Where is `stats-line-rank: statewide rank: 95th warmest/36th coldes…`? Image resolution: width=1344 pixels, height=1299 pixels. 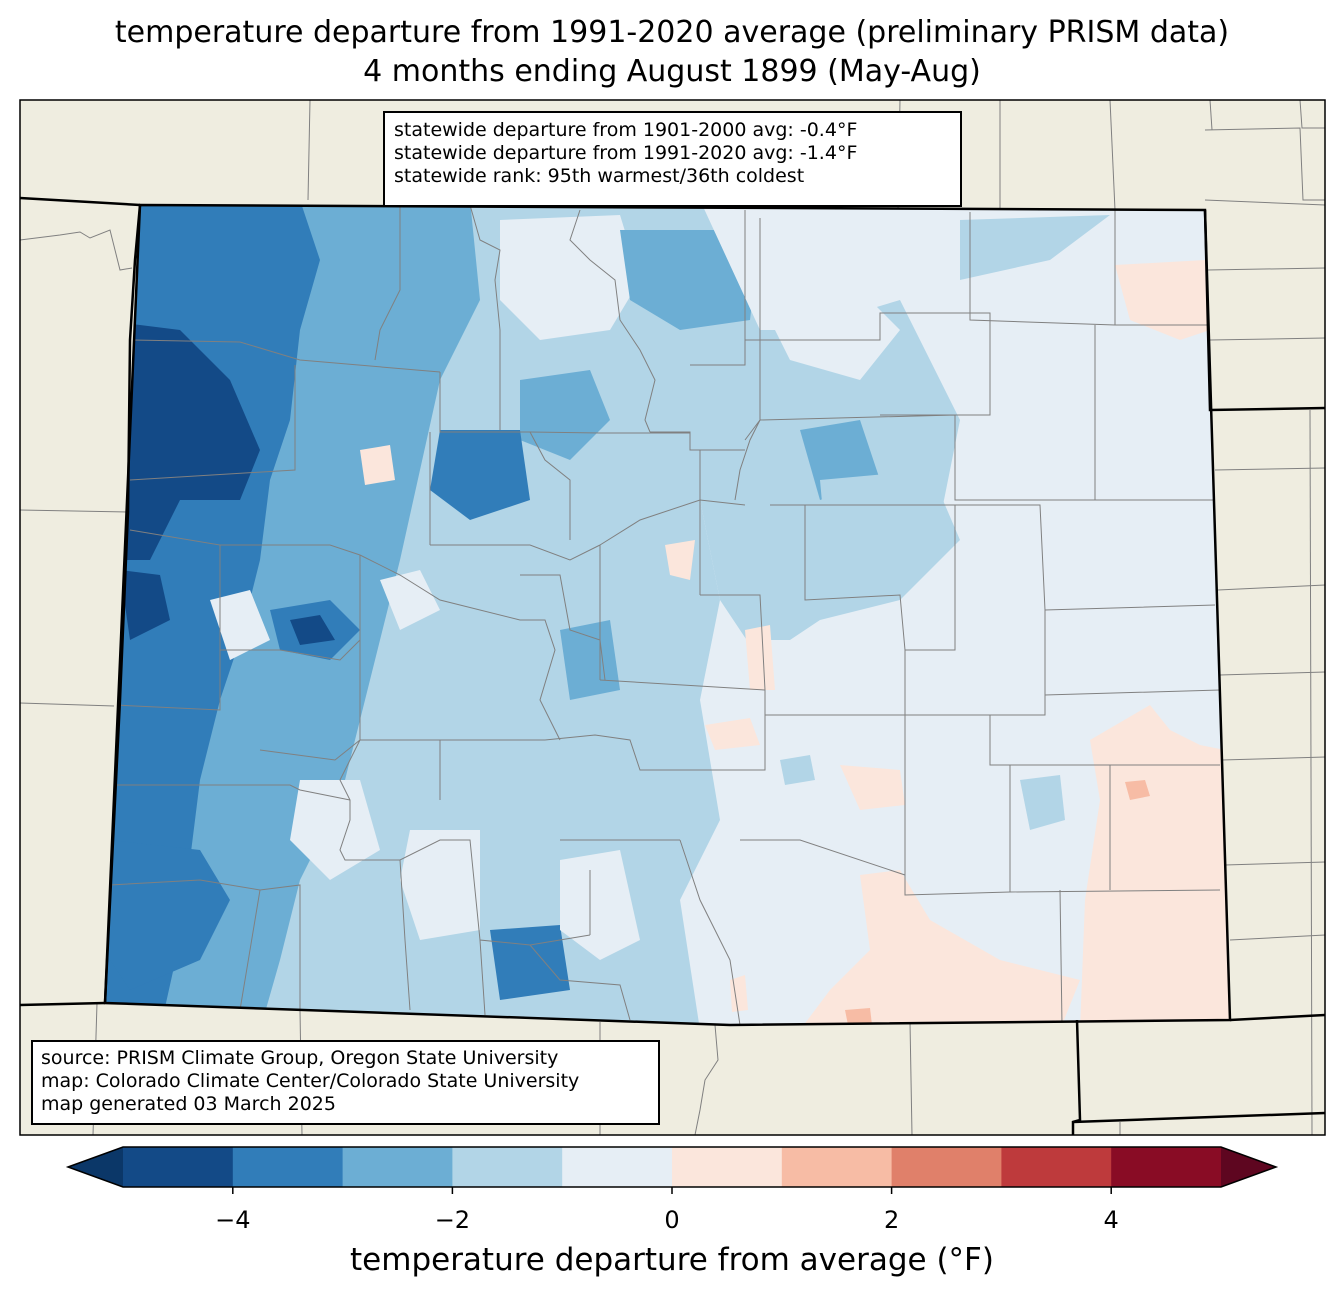
stats-line-rank: statewide rank: 95th warmest/36th coldes… is located at coordinates (599, 176).